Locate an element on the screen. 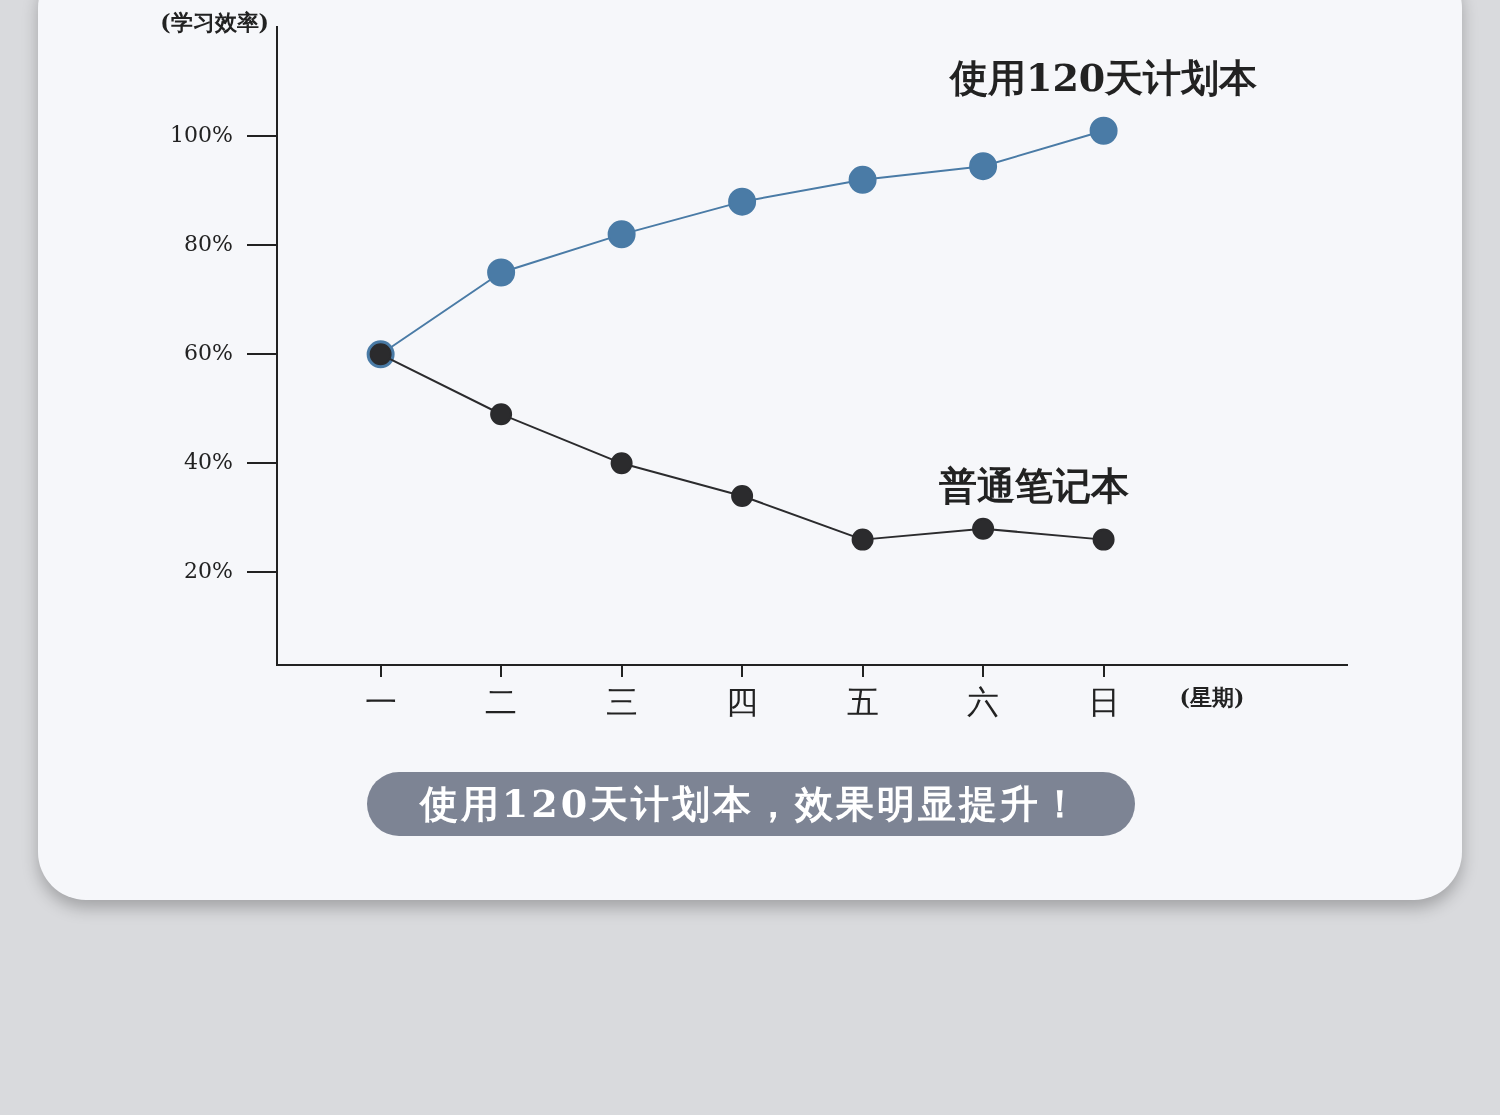 The height and width of the screenshot is (1115, 1500). series-label: 使用120天计划本 is located at coordinates (1102, 77).